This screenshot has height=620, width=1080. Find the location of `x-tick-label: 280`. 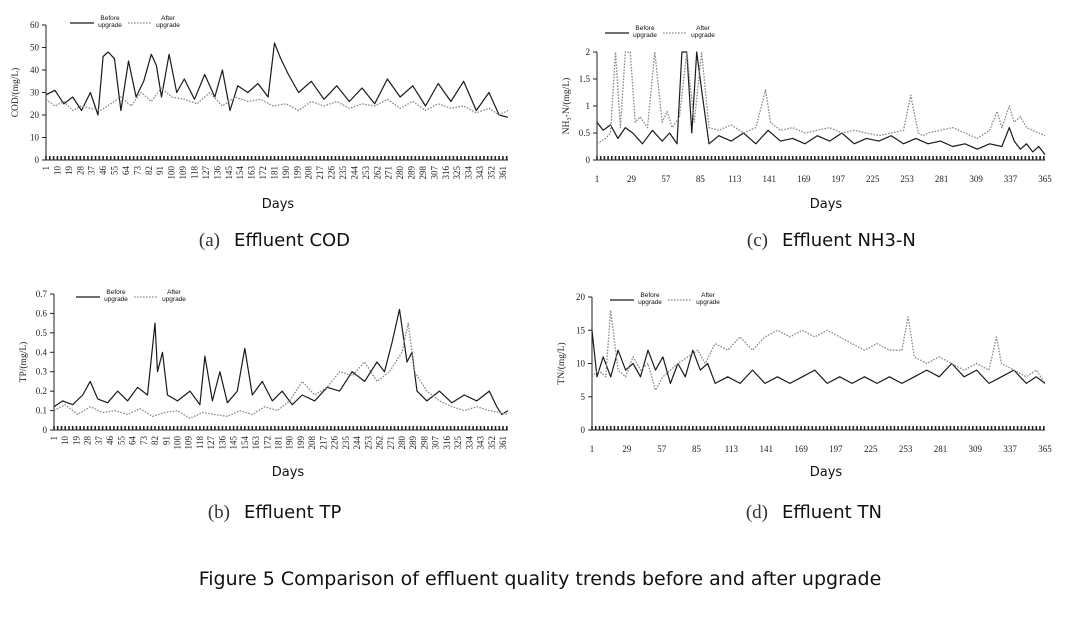

x-tick-label: 280 is located at coordinates (402, 443).